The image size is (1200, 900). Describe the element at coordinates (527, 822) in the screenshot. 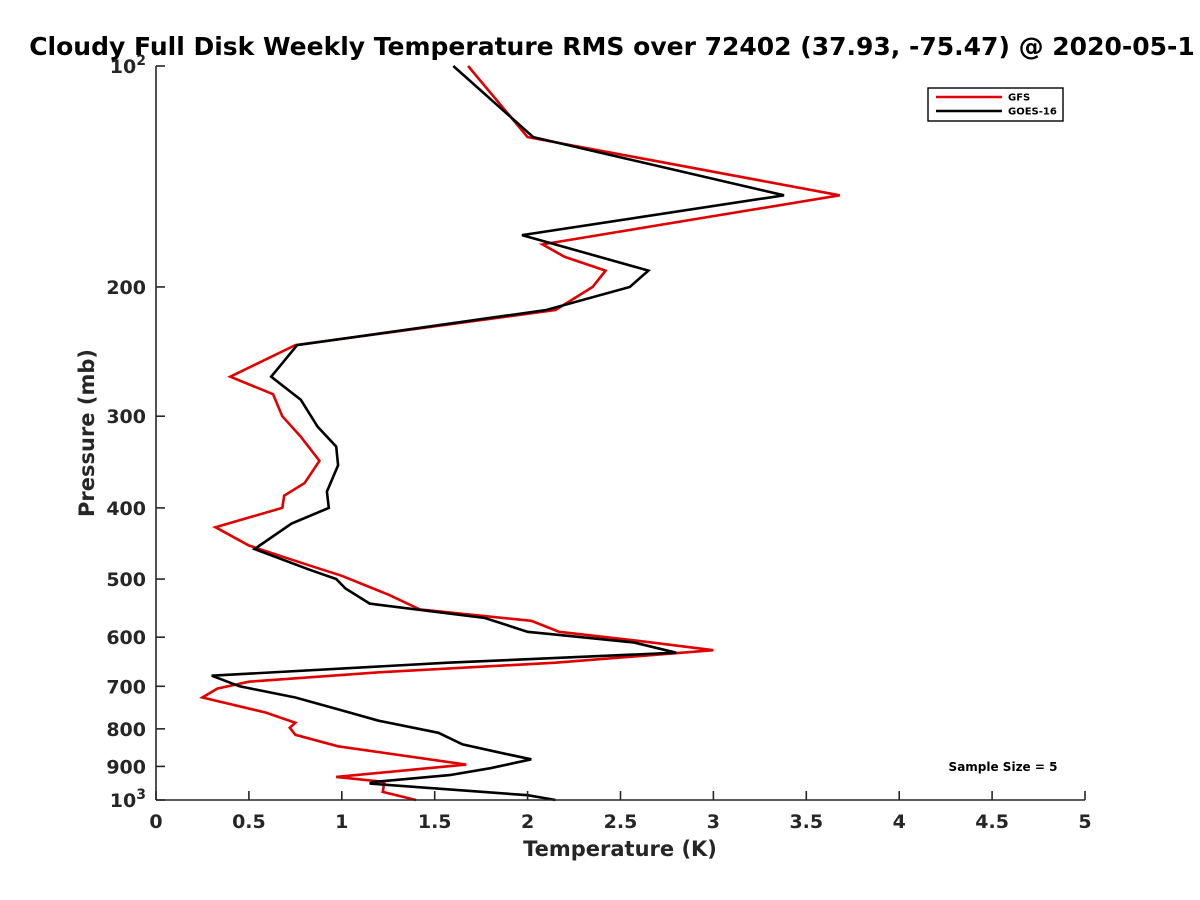

I see `x-tick-label: 2` at that location.